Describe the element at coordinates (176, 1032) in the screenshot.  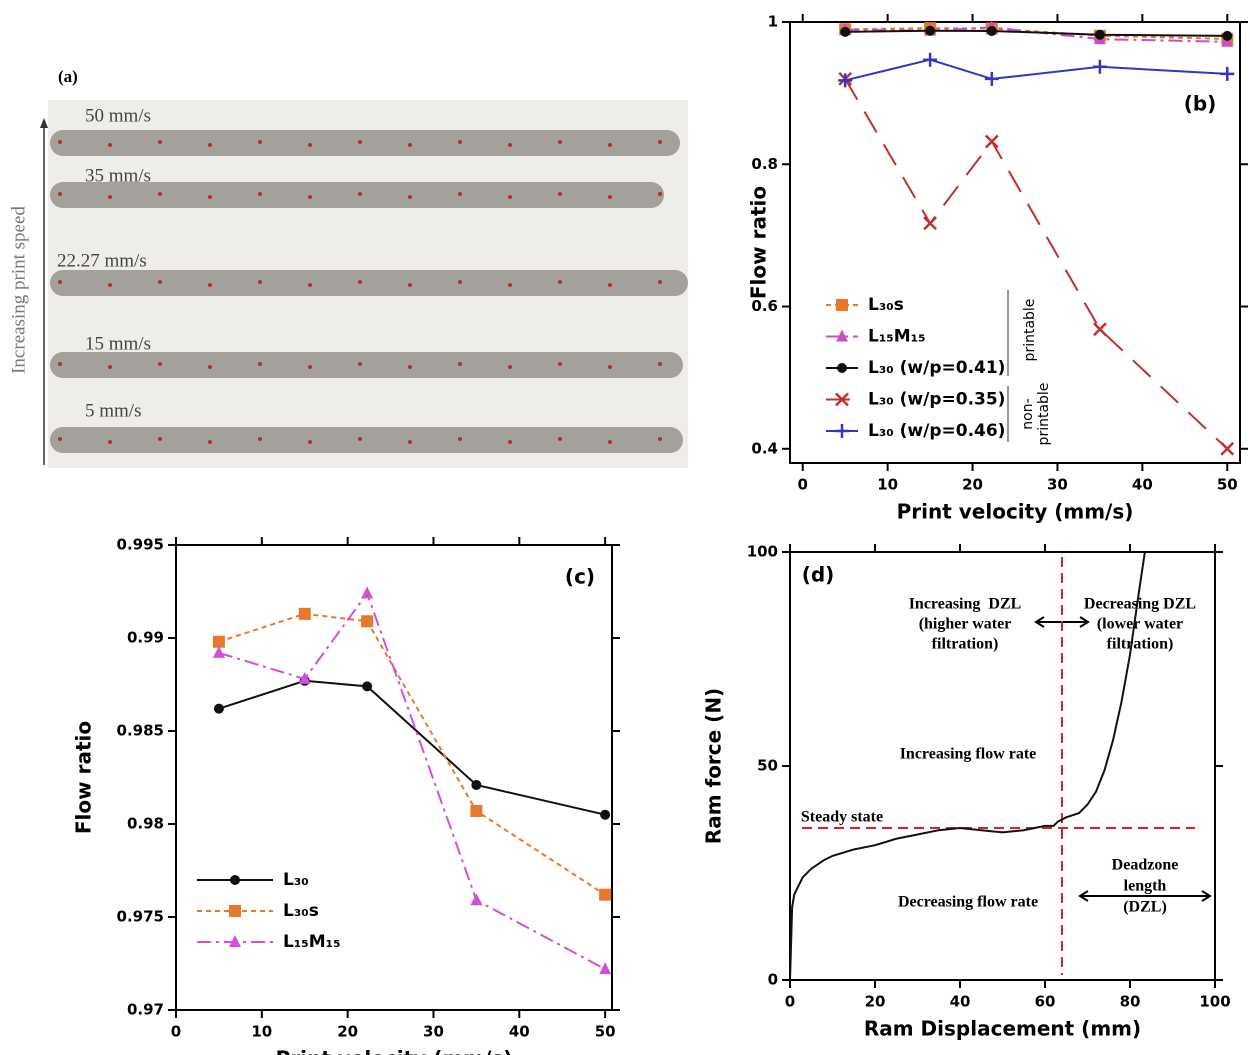
I see `x-tick-label: 0` at that location.